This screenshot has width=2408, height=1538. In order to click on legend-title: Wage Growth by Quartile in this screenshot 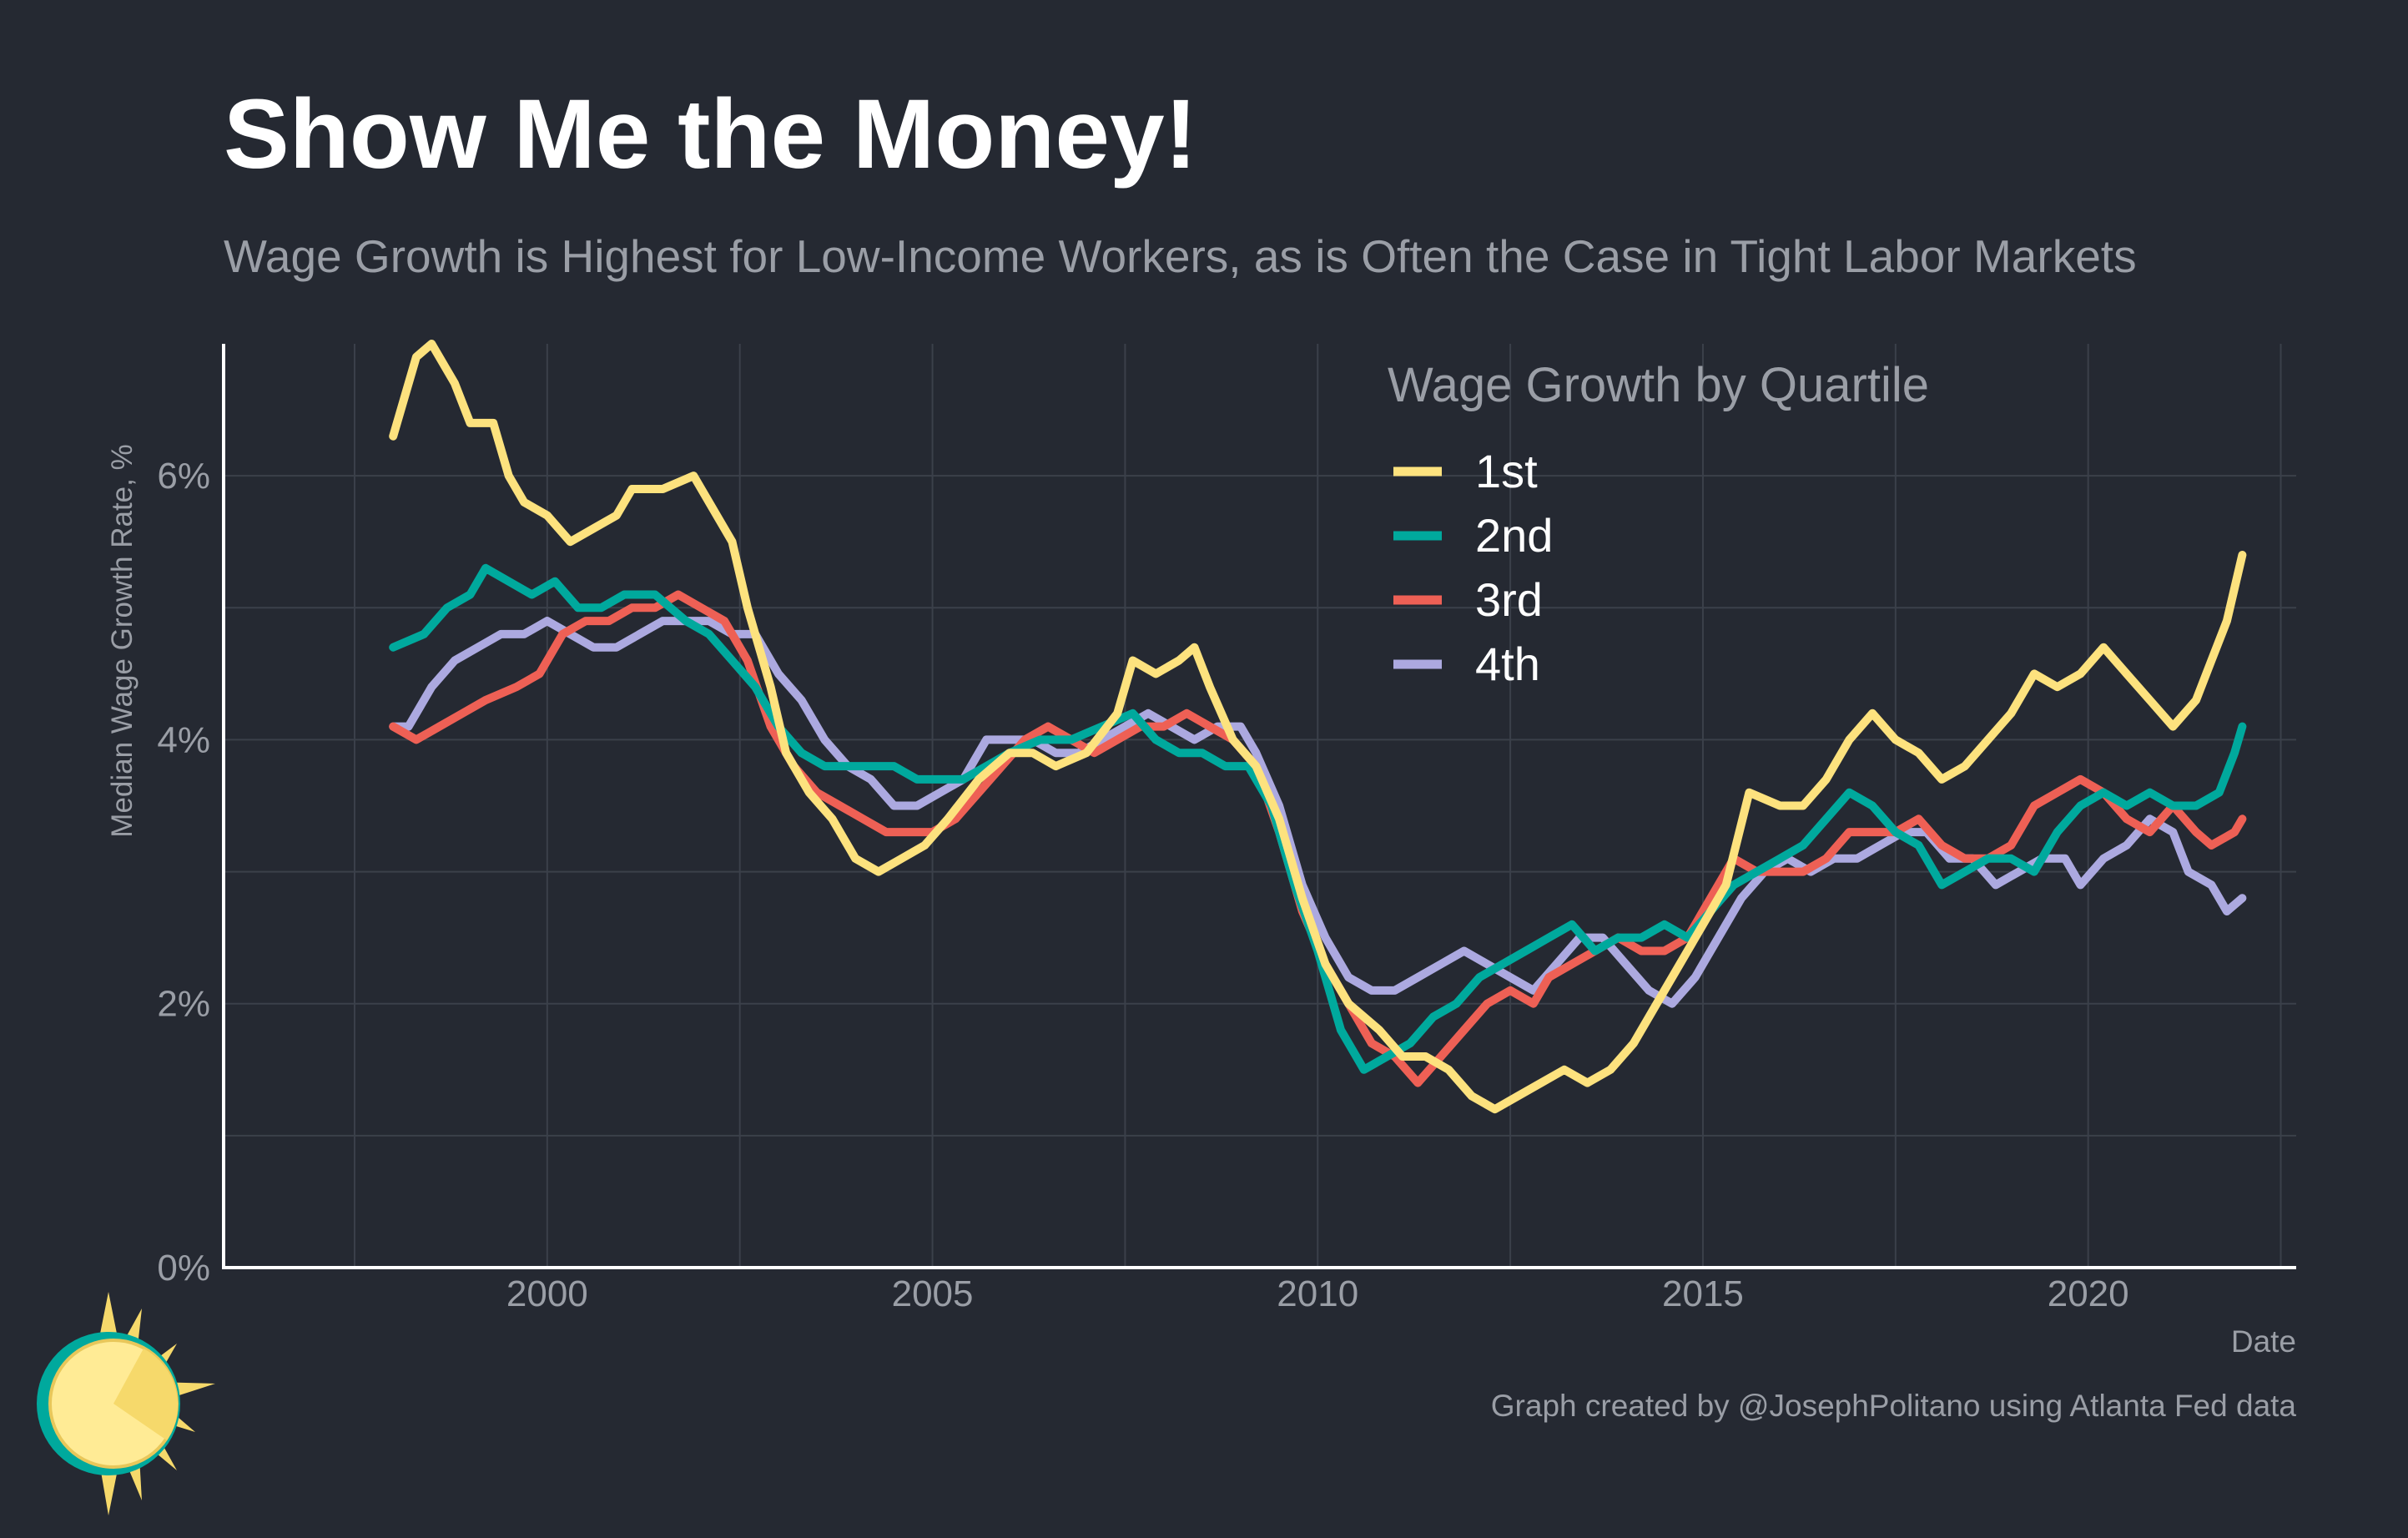, I will do `click(1658, 385)`.